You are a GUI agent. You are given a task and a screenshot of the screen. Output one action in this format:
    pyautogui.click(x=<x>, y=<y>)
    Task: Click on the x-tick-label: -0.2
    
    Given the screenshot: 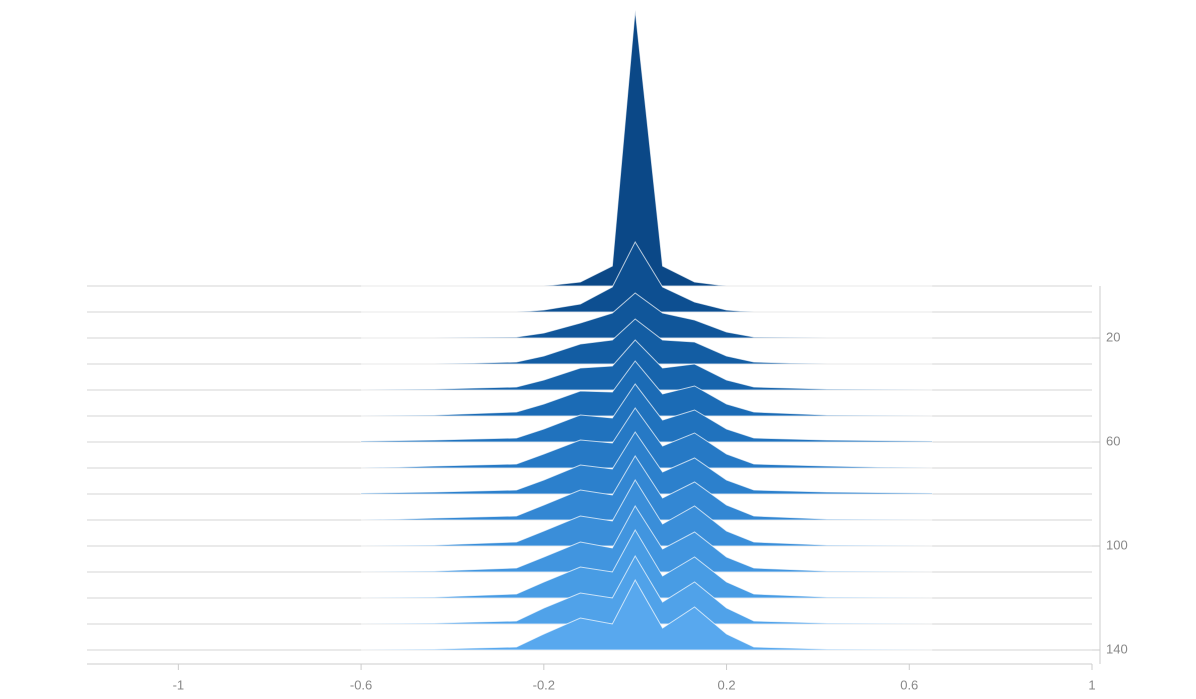 What is the action you would take?
    pyautogui.click(x=544, y=684)
    